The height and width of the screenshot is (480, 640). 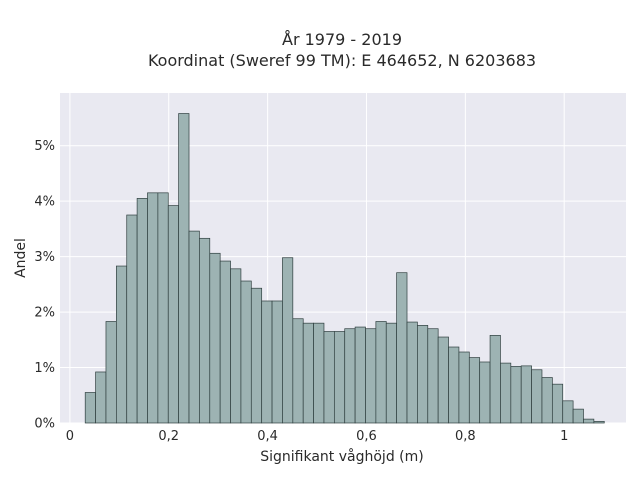 What do you see at coordinates (366, 436) in the screenshot?
I see `x-tick-label: 0,6` at bounding box center [366, 436].